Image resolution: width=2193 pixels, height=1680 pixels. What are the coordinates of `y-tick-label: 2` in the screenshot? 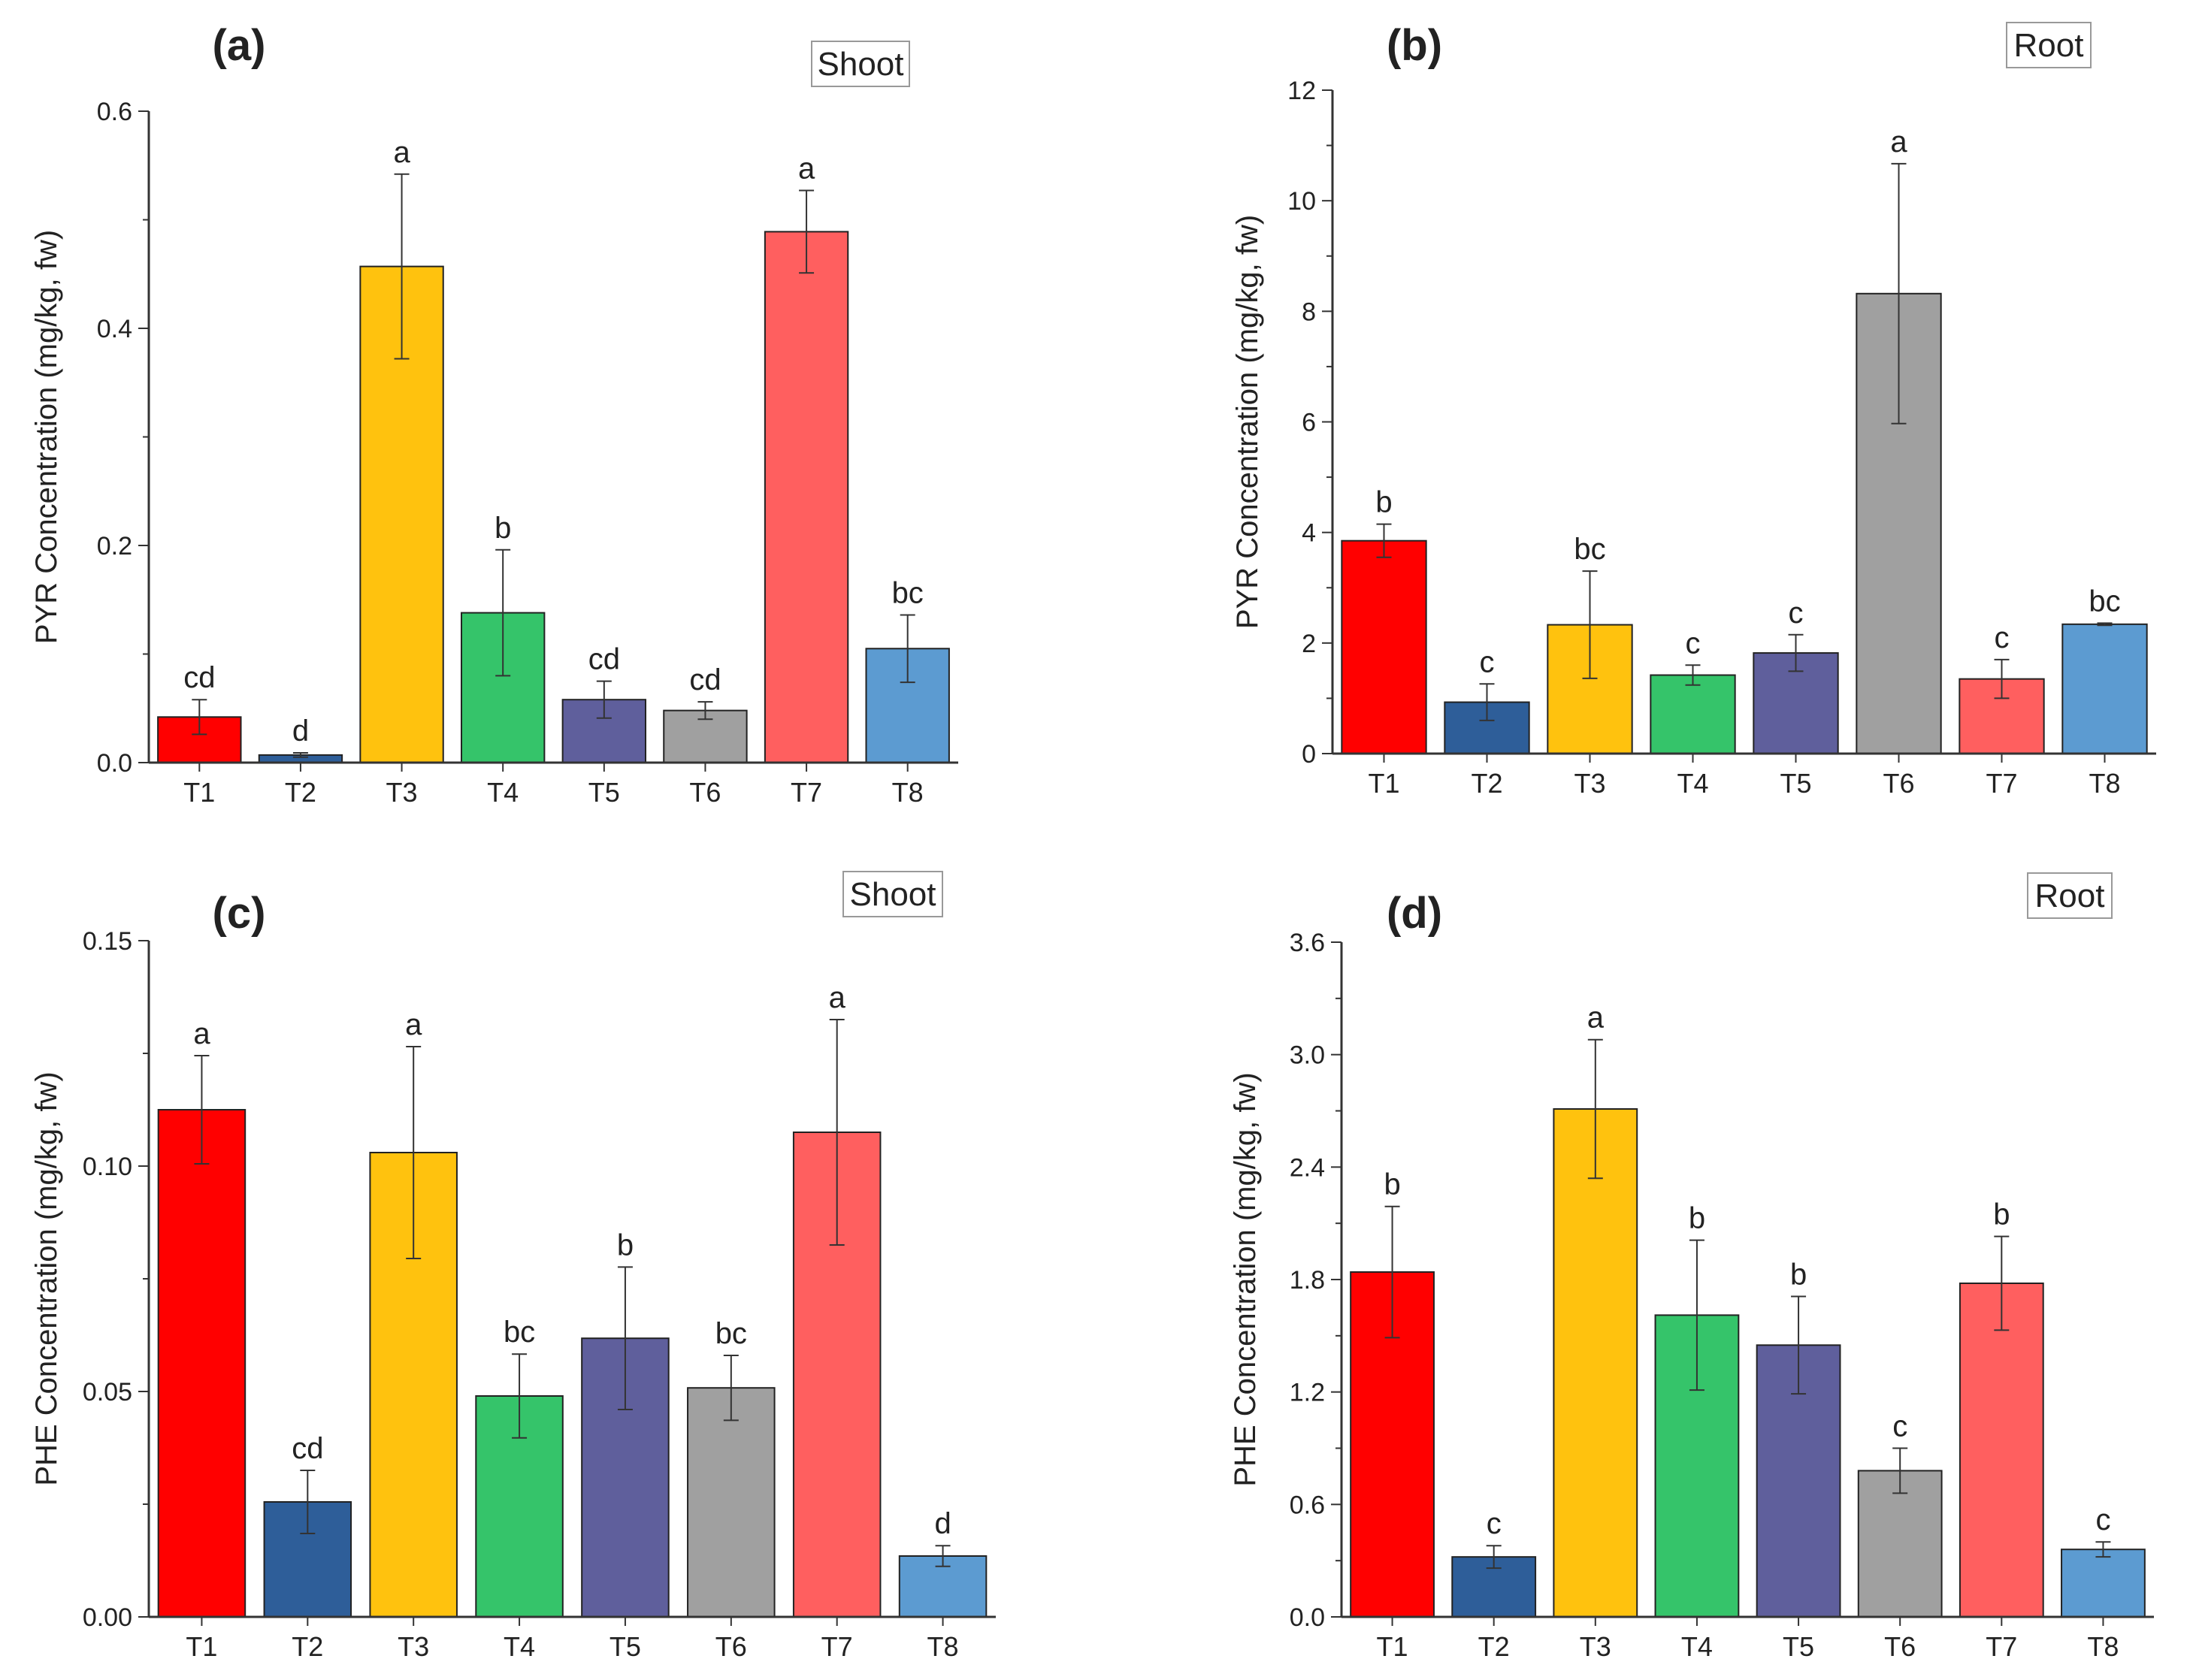 It's located at (1309, 644).